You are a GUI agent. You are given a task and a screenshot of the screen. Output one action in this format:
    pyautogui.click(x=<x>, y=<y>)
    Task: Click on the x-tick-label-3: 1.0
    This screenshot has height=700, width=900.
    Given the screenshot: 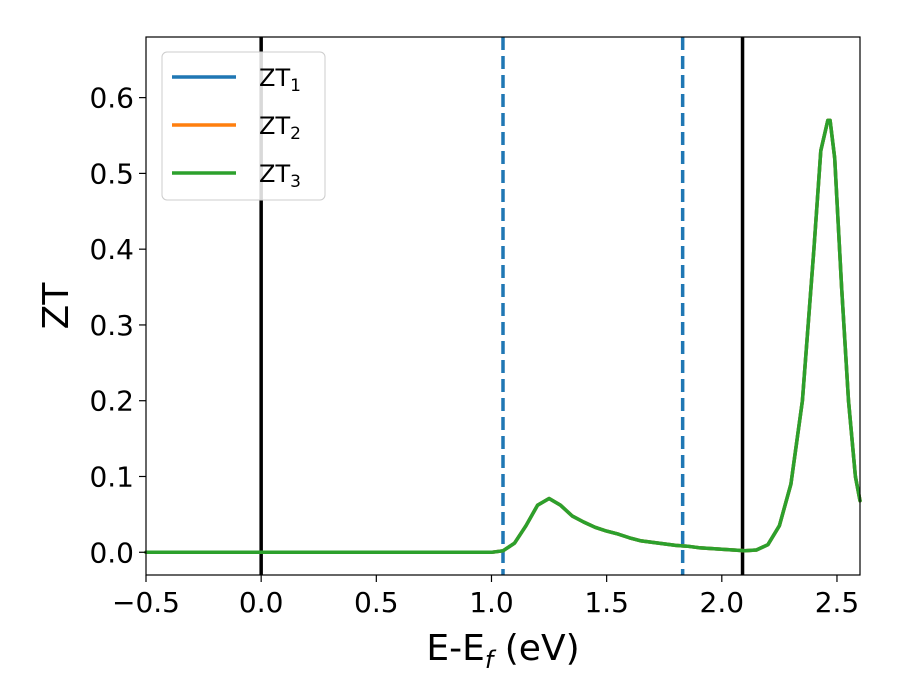 What is the action you would take?
    pyautogui.click(x=491, y=602)
    